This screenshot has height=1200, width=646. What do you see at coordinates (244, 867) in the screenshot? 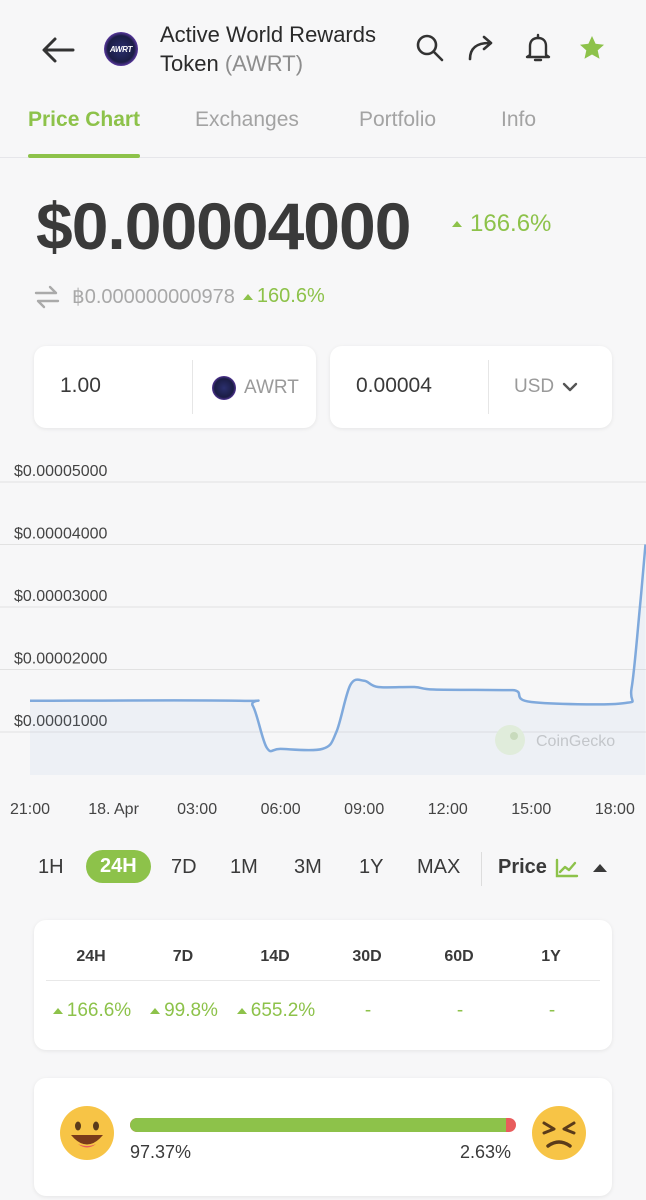
I see `range-1m: 1M` at bounding box center [244, 867].